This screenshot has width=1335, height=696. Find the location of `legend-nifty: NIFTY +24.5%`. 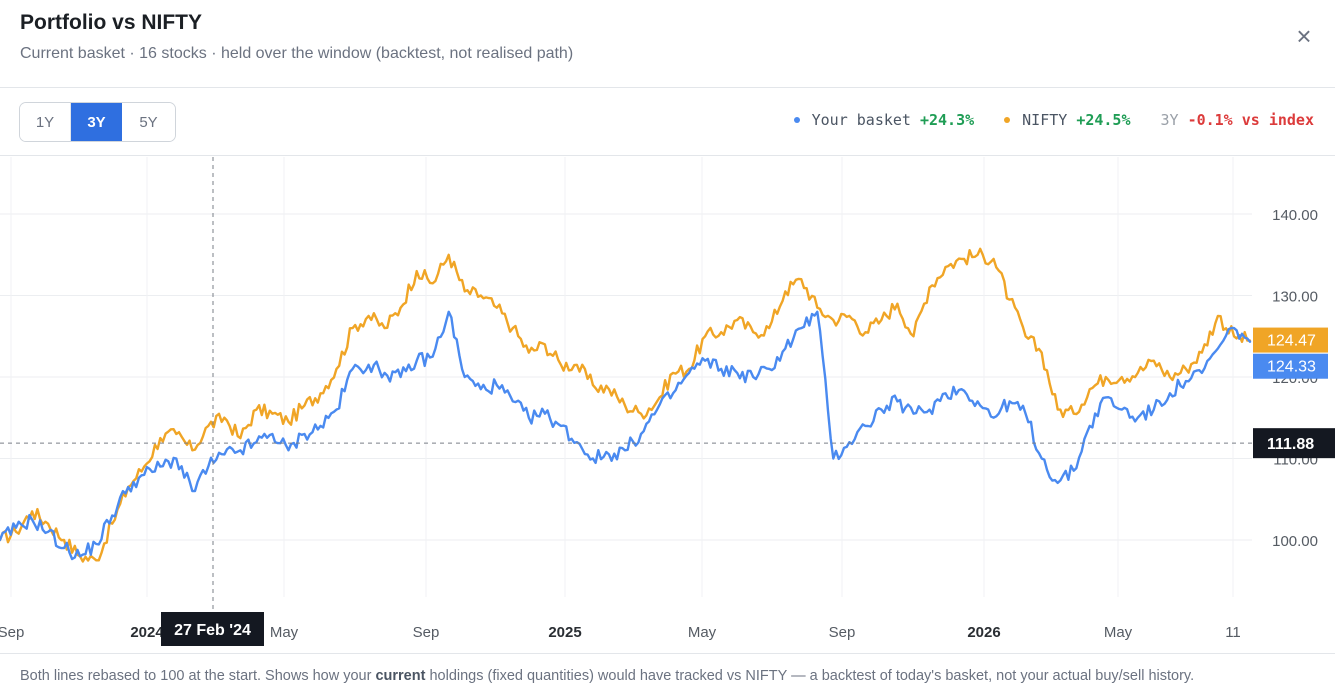

legend-nifty: NIFTY +24.5% is located at coordinates (1067, 120).